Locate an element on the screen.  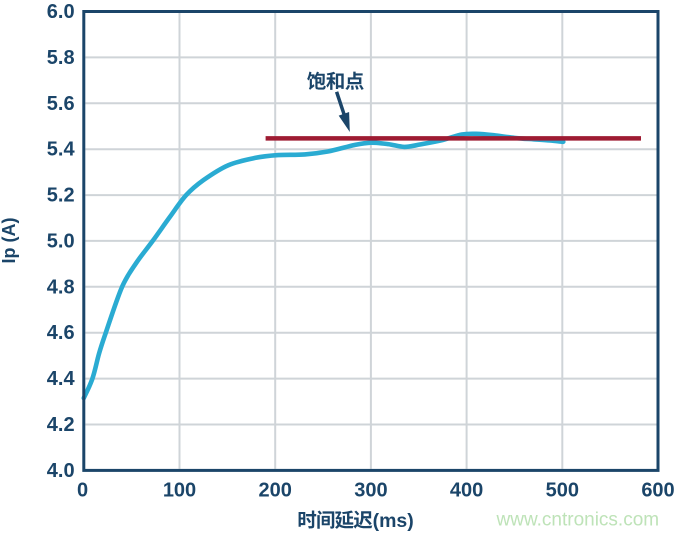
svg-text: 5.4 is located at coordinates (61, 150).